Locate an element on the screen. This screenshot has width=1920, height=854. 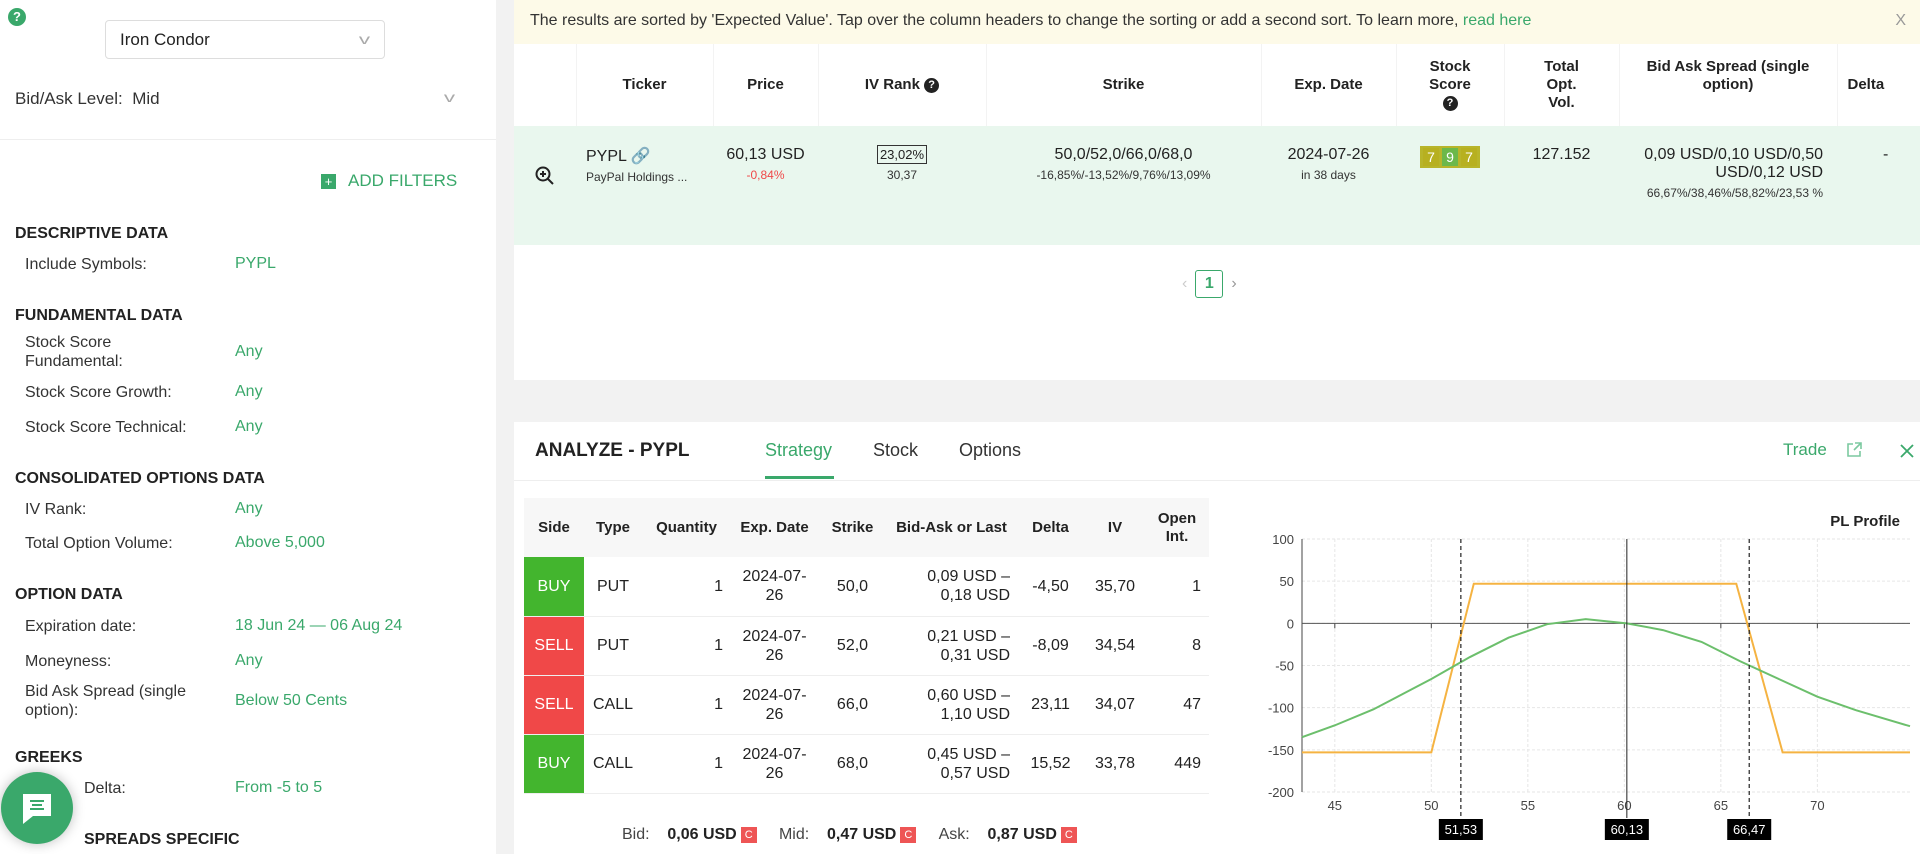
bidask-label: Bid/Ask Level: is located at coordinates (69, 98).